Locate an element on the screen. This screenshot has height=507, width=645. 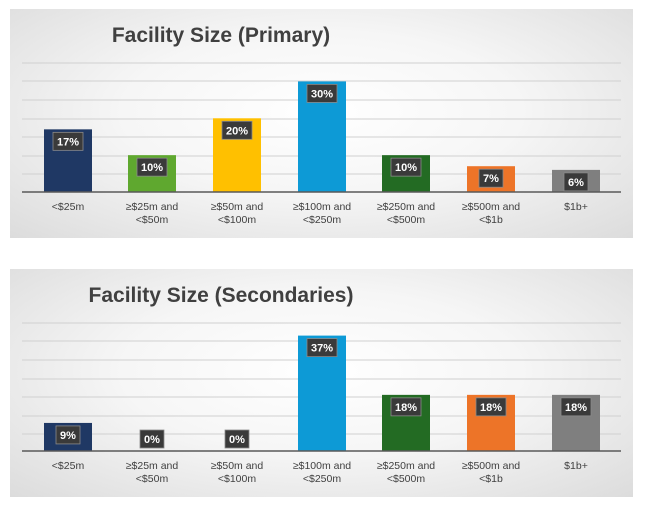
data-label: 7% is located at coordinates (491, 178).